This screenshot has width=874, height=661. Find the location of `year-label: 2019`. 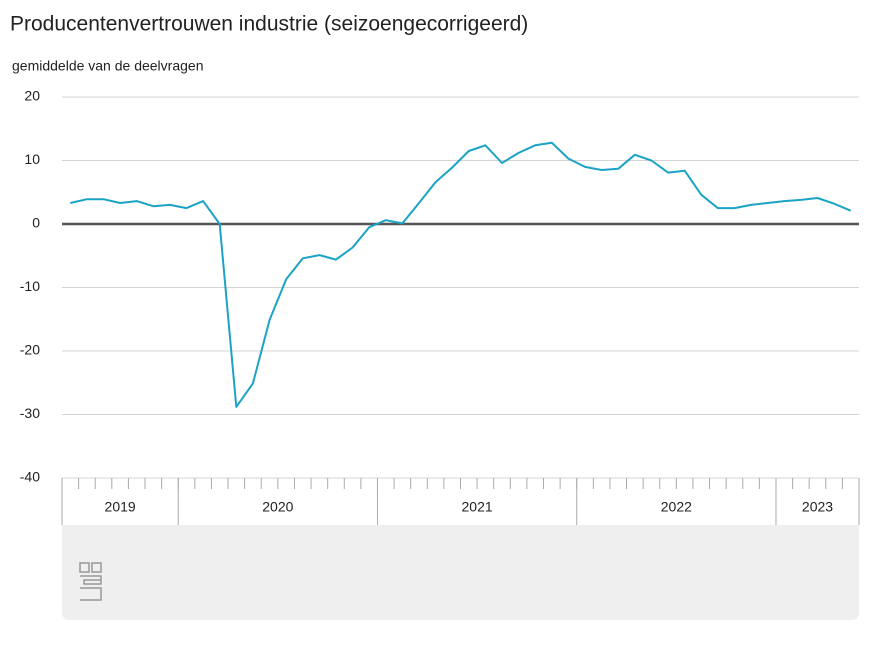

year-label: 2019 is located at coordinates (120, 507).